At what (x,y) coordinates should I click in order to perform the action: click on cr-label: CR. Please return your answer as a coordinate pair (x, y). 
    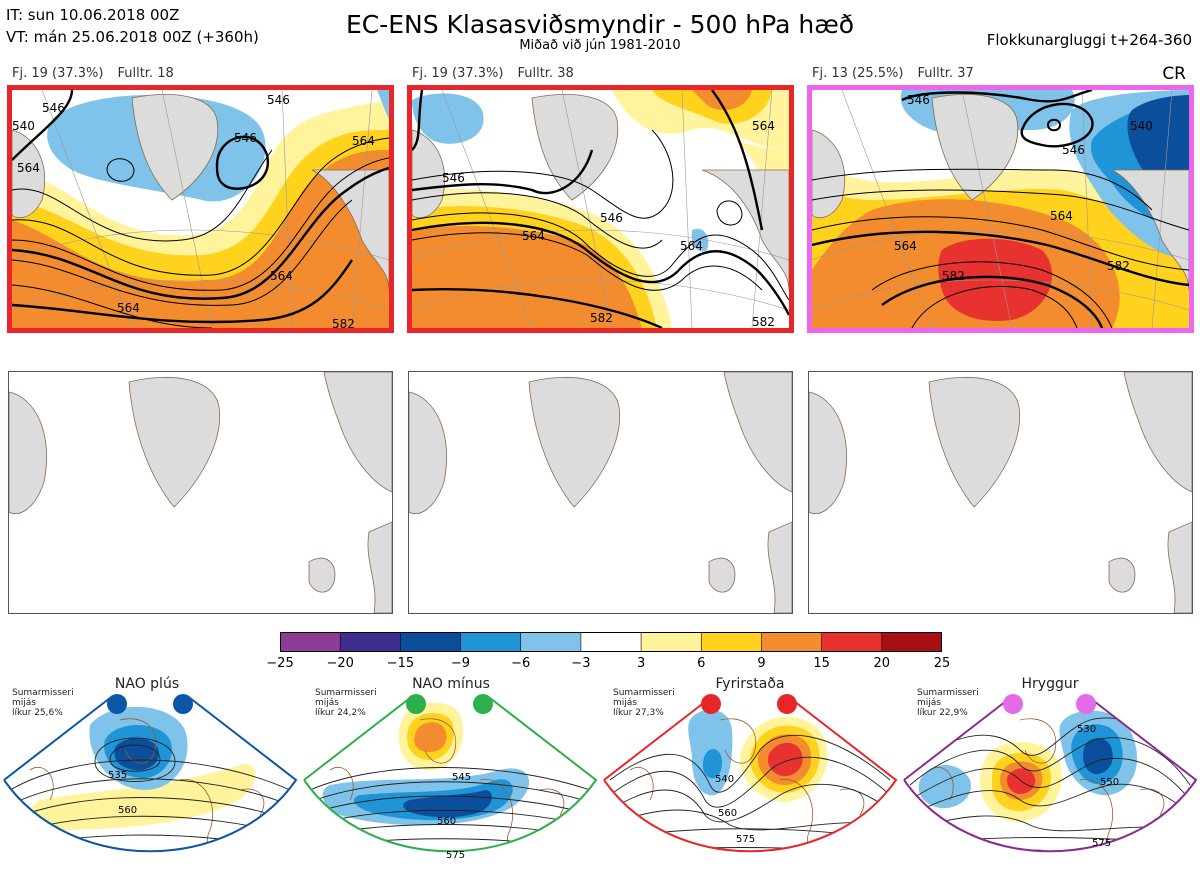
    Looking at the image, I should click on (1174, 74).